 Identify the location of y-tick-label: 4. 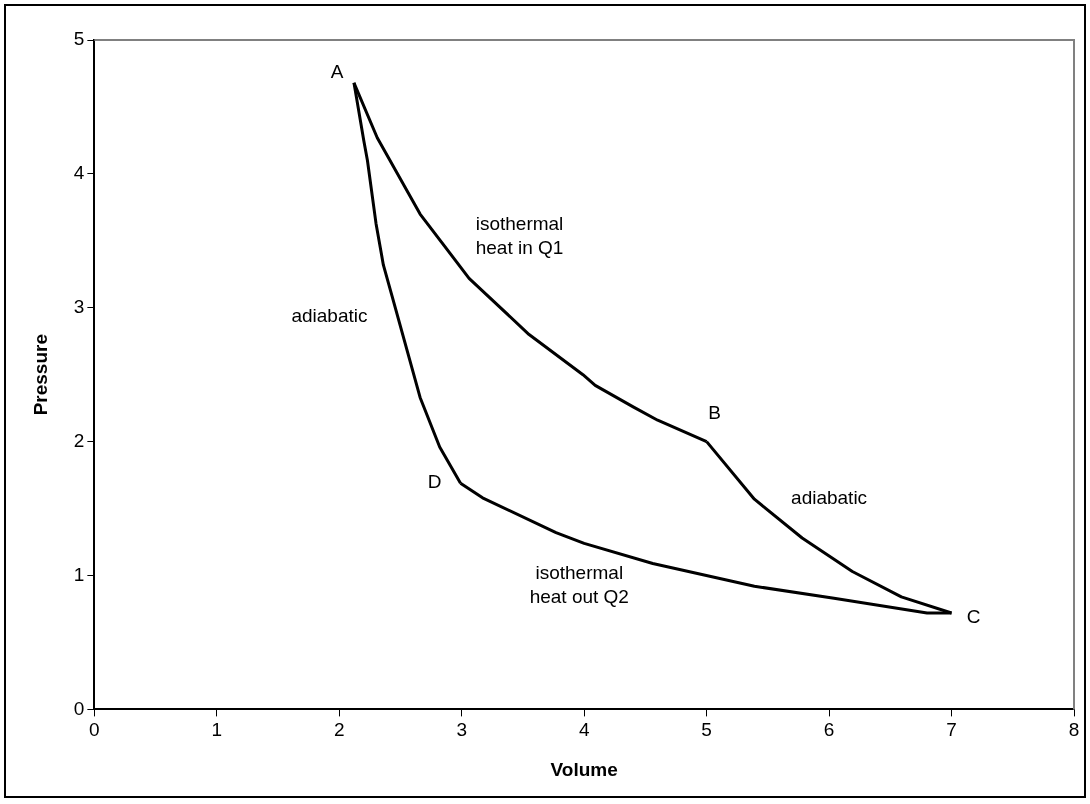
(79, 173).